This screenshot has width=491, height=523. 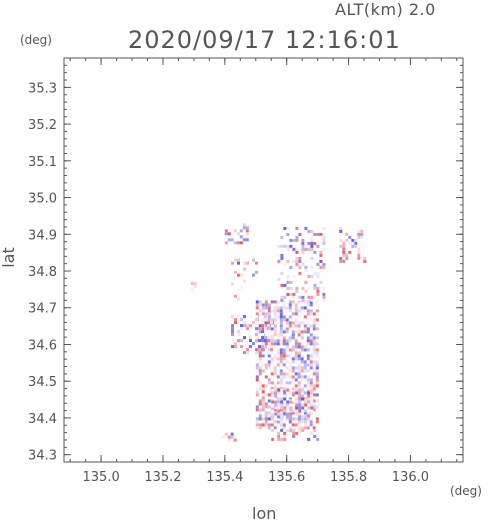 What do you see at coordinates (42, 125) in the screenshot?
I see `y-tick-label: 35.2` at bounding box center [42, 125].